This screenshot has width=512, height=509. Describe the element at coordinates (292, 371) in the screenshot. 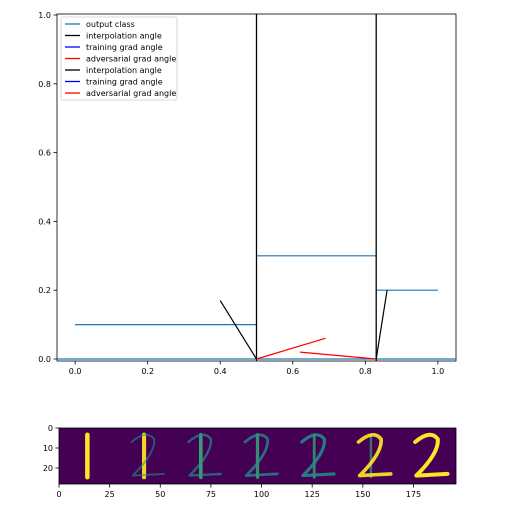

I see `x-tick-label: 0.6` at that location.